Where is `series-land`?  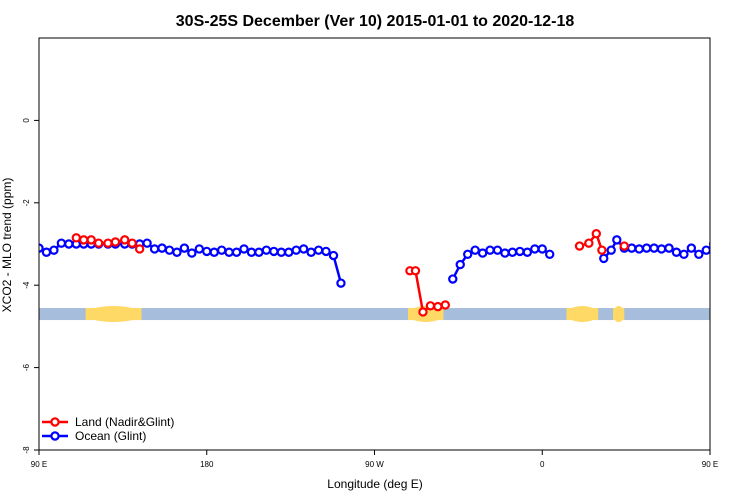 series-land is located at coordinates (350, 272).